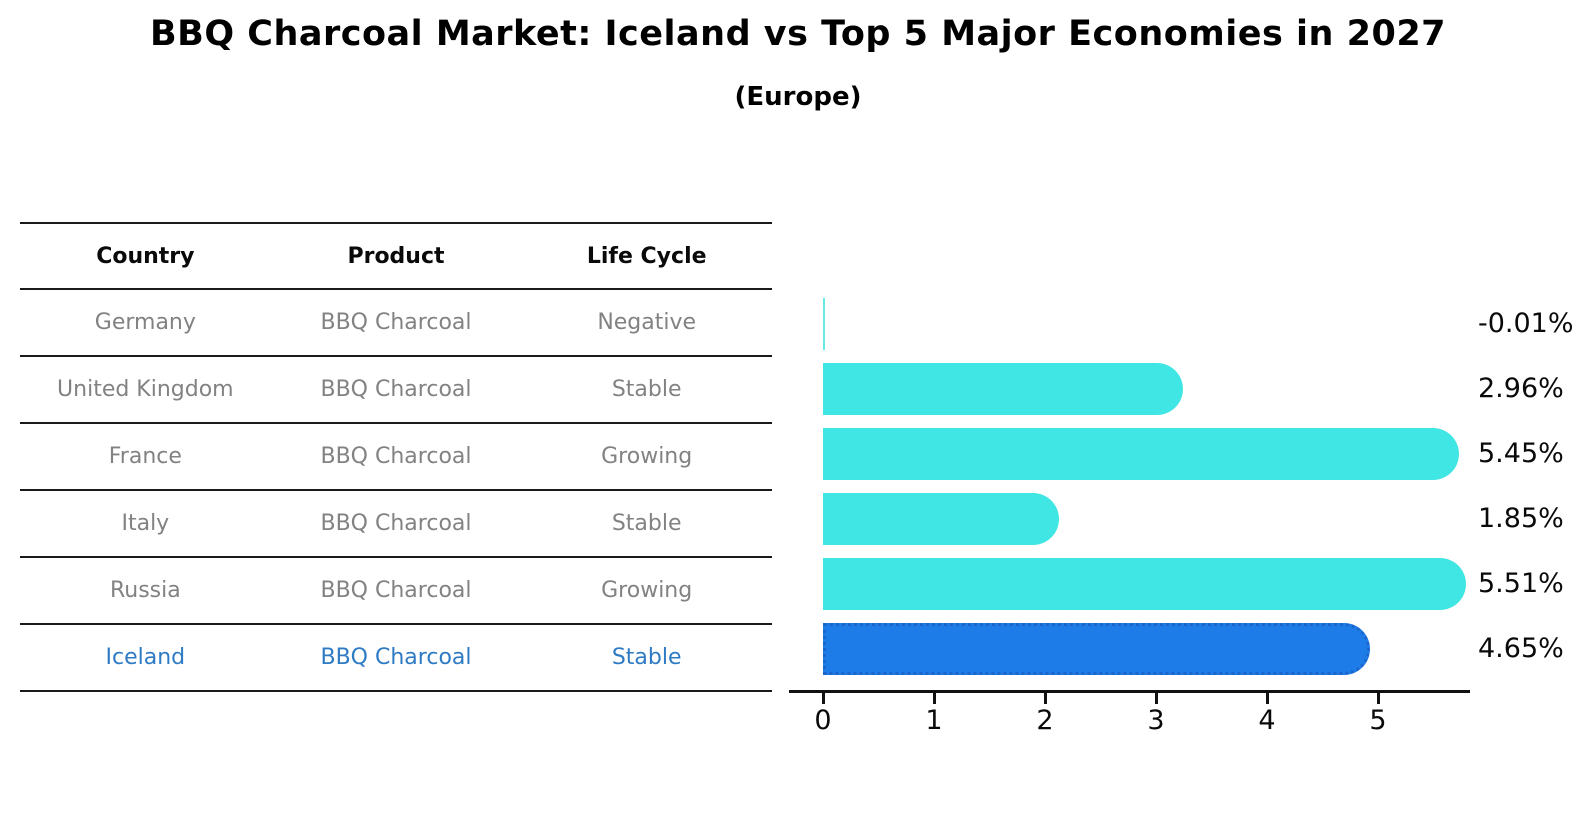 The width and height of the screenshot is (1596, 823). What do you see at coordinates (798, 584) in the screenshot?
I see `bar-row-russia: 5.51%` at bounding box center [798, 584].